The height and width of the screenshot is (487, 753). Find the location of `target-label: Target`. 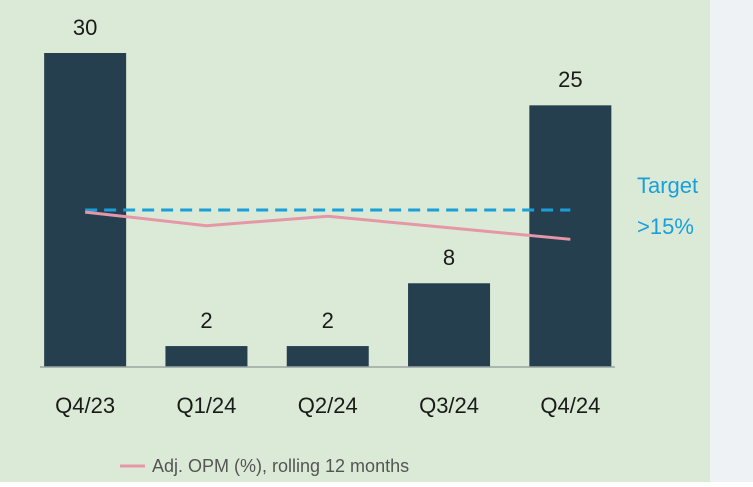

target-label: Target is located at coordinates (667, 185).